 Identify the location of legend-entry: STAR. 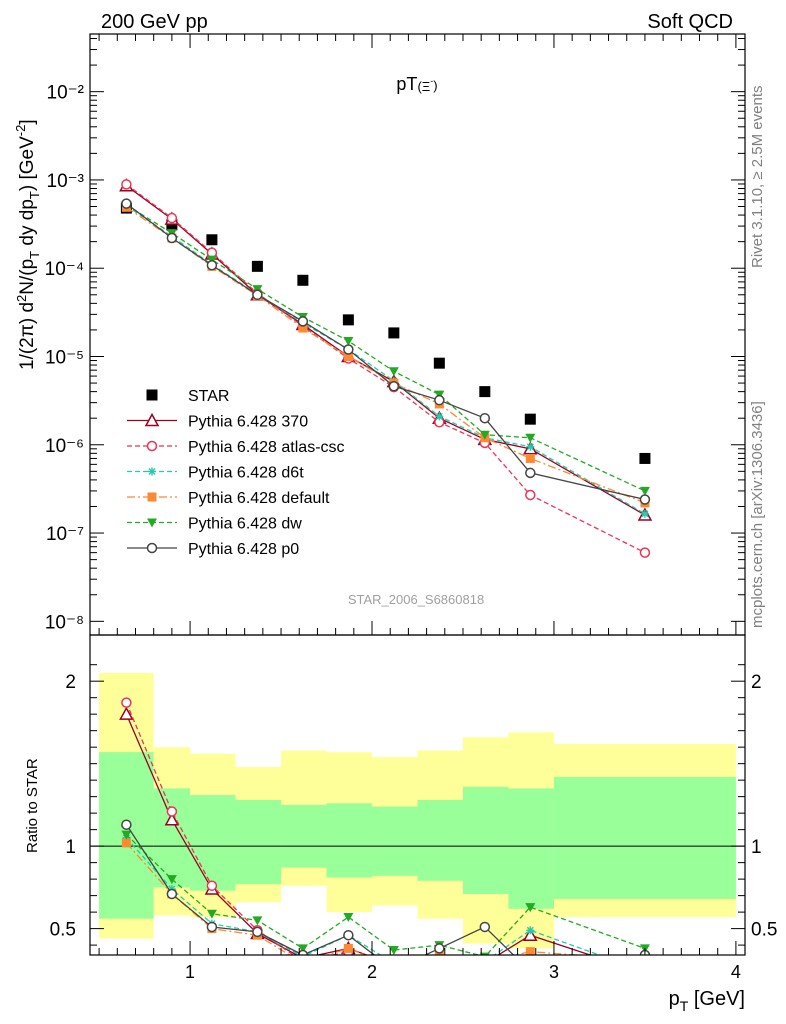
(187, 396).